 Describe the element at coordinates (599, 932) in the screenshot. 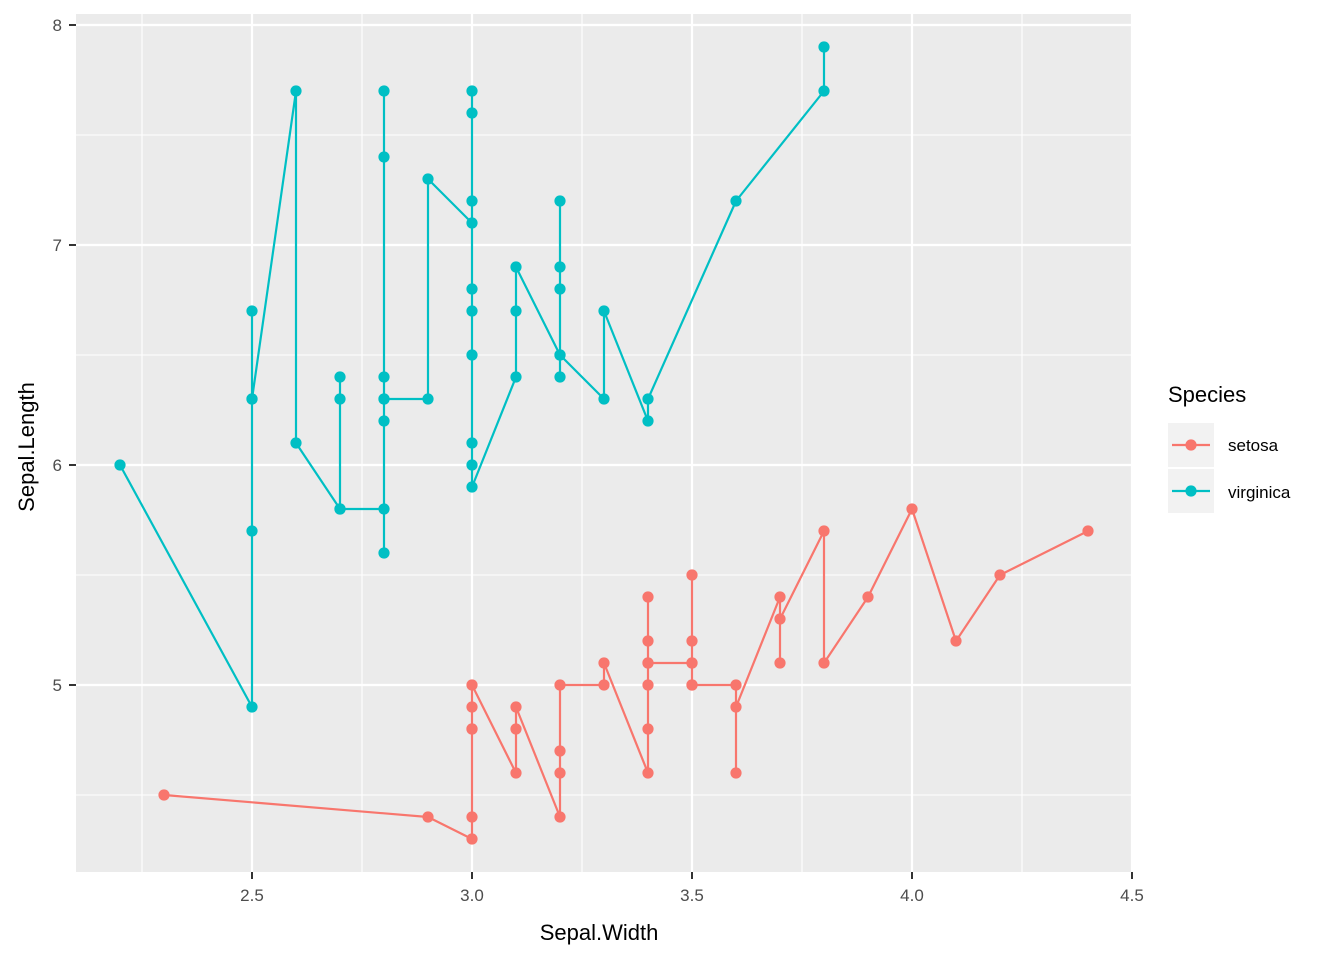

I see `x-axis-title: Sepal.Width` at that location.